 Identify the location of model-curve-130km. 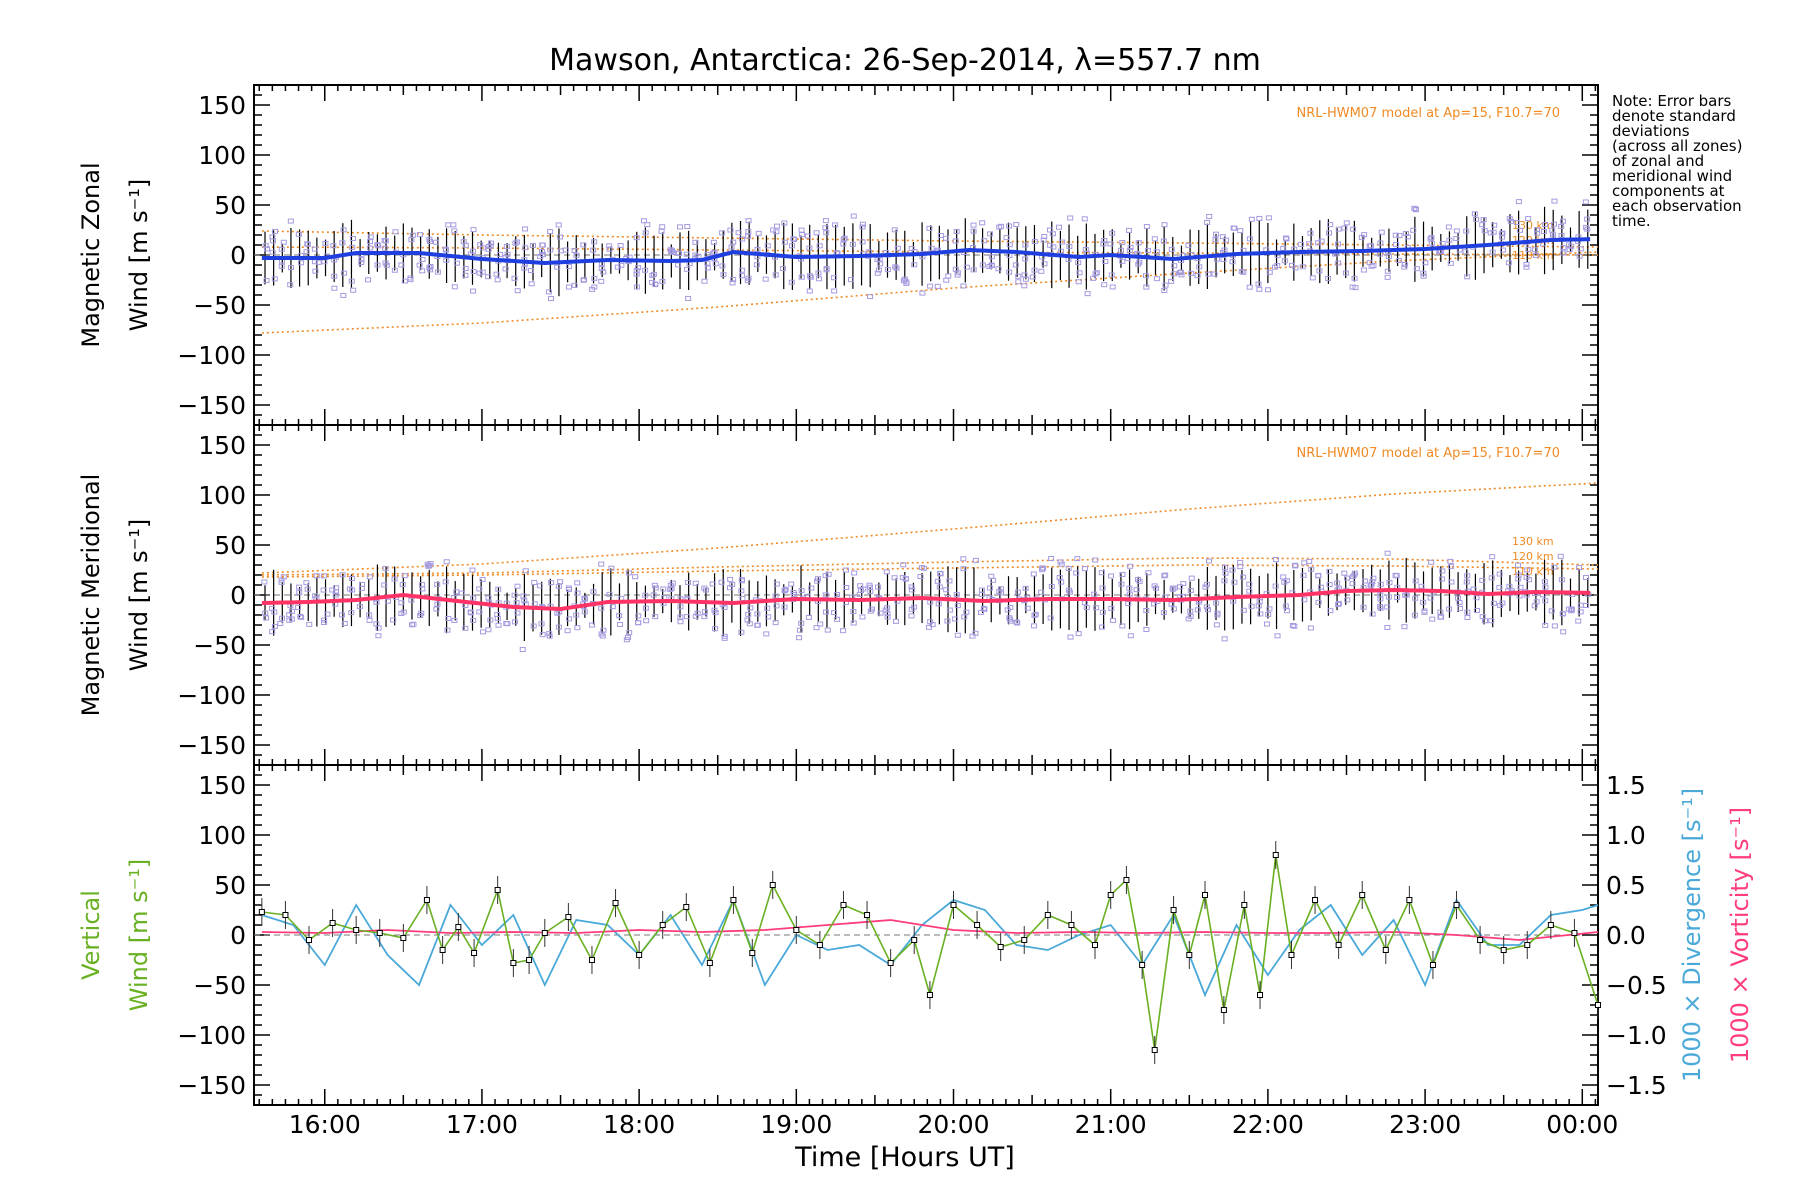
(930, 528).